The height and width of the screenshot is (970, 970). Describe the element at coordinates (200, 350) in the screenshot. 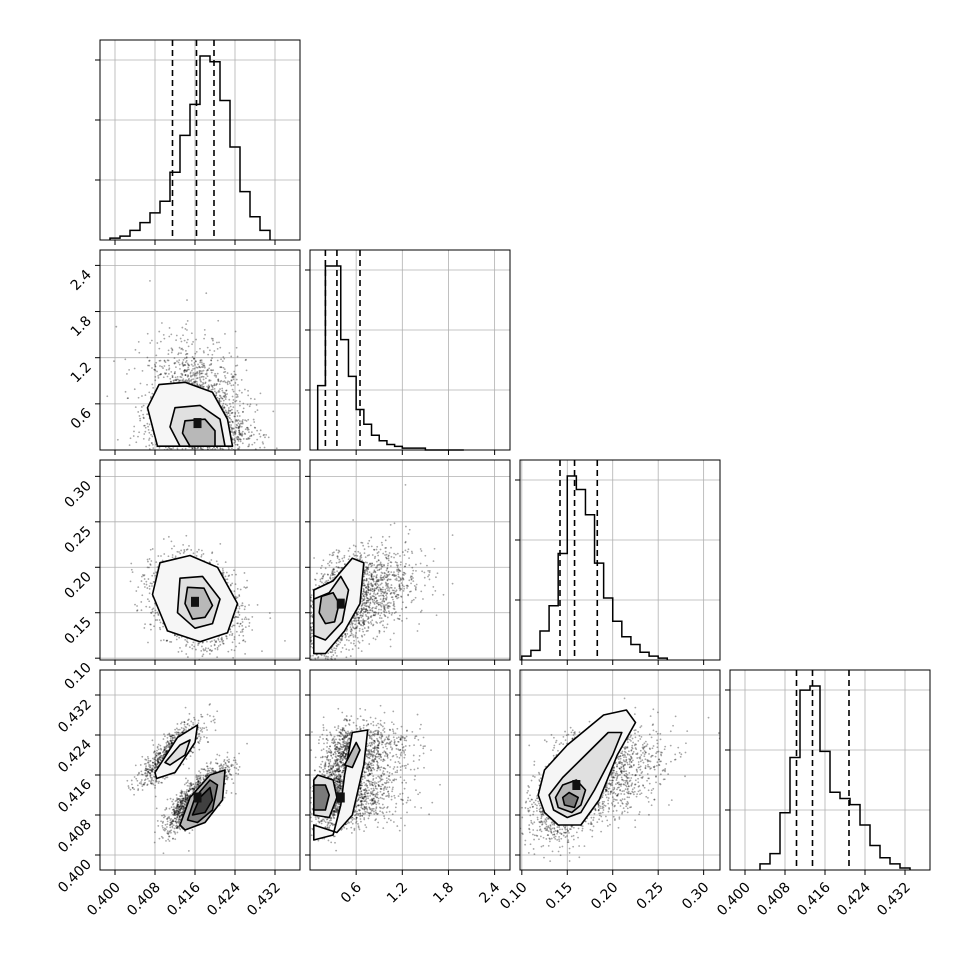

I see `panel-frame` at that location.